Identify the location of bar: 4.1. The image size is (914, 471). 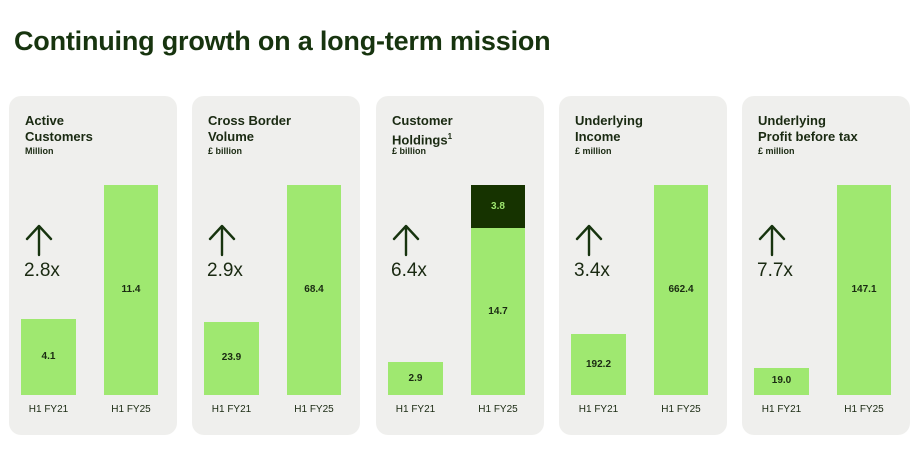
(48, 357).